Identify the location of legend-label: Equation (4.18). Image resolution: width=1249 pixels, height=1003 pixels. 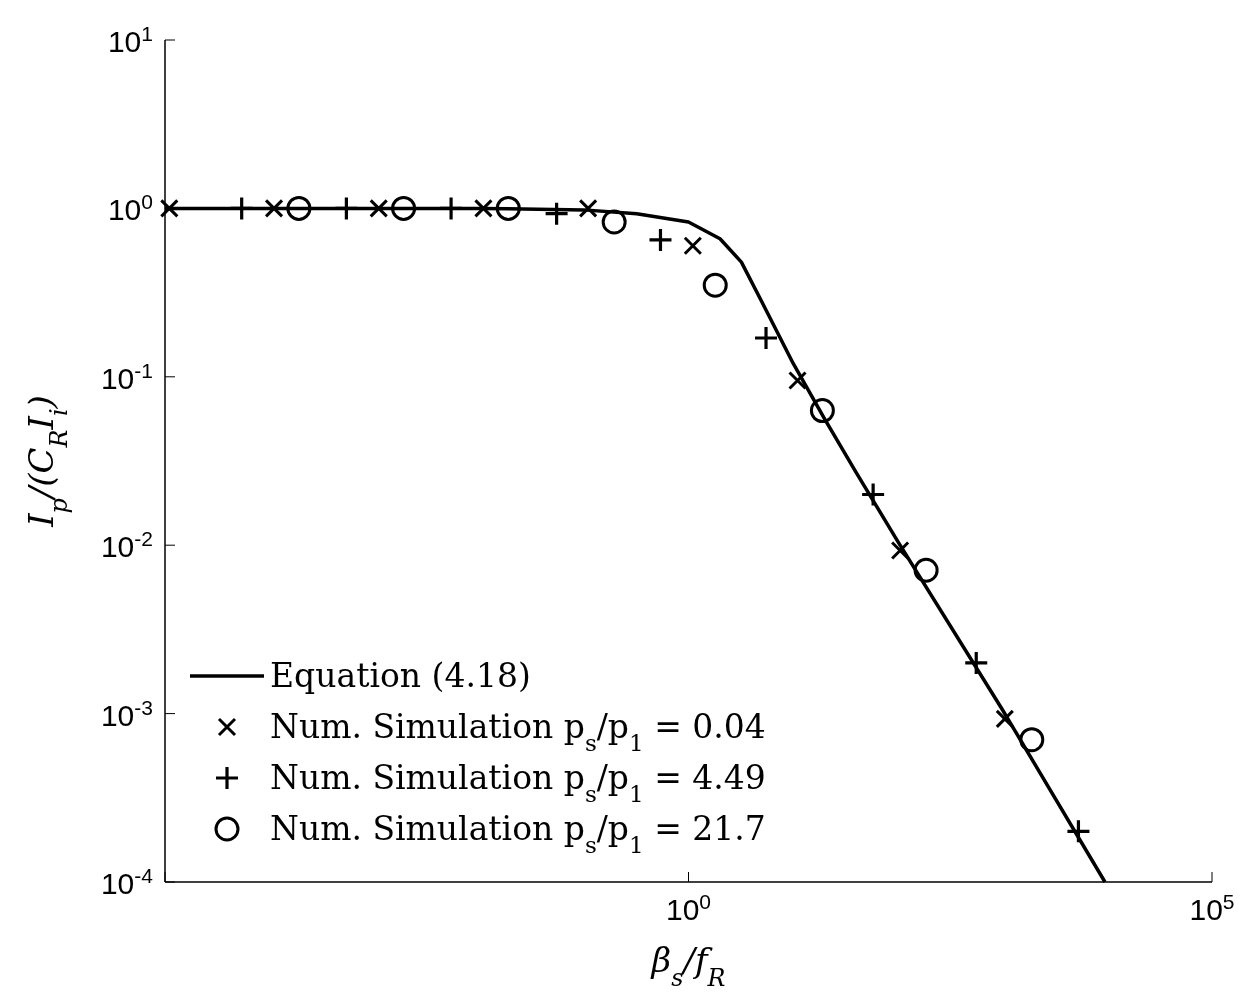
(400, 675).